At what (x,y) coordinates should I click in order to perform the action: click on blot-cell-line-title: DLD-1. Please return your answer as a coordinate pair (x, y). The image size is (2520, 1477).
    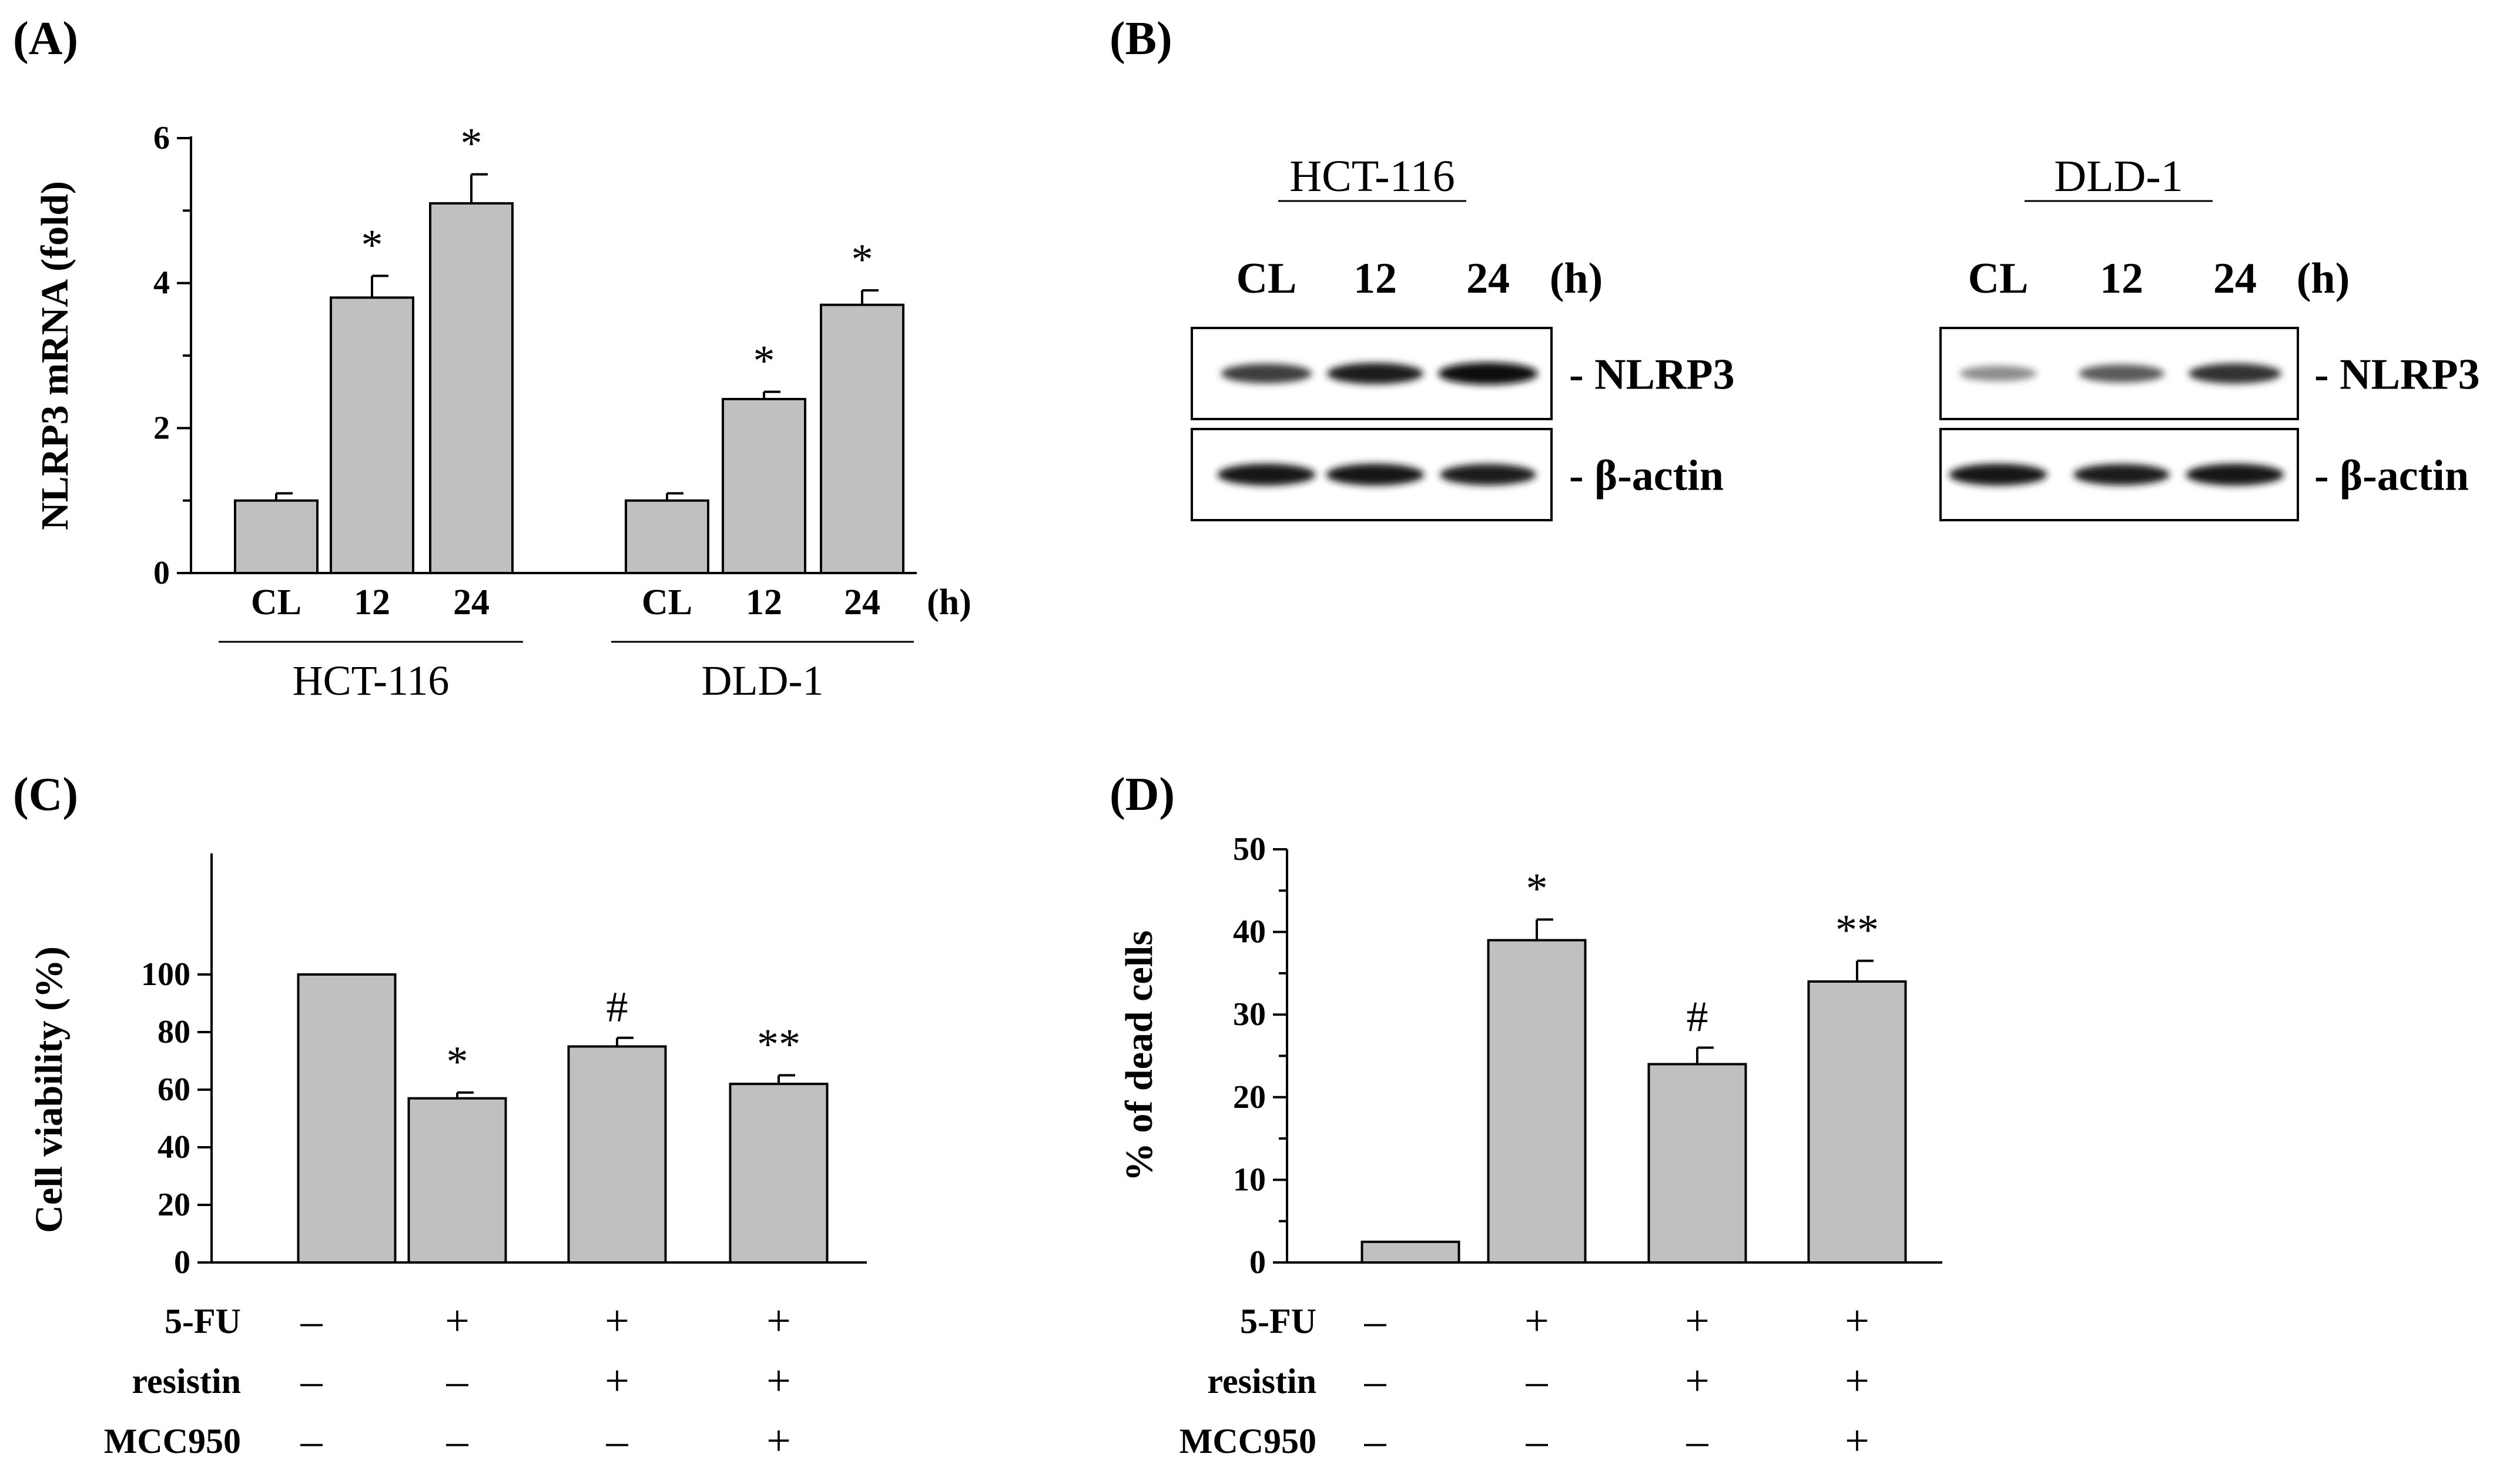
    Looking at the image, I should click on (2118, 176).